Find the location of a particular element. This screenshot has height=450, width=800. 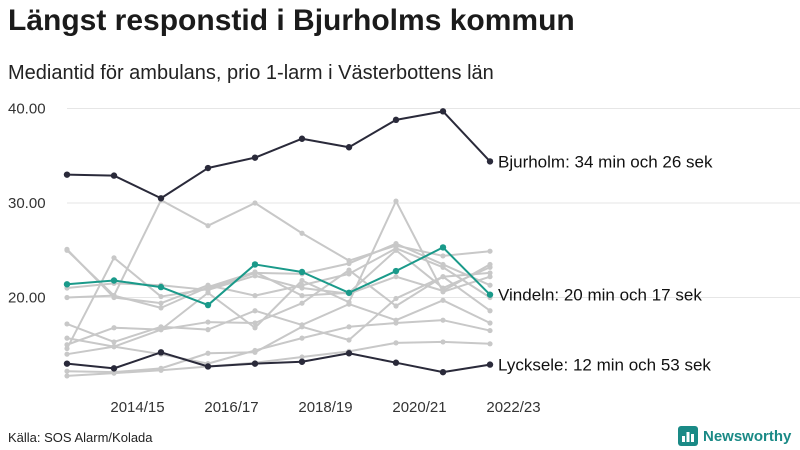

x-tick-label: 2018/19 is located at coordinates (325, 407).